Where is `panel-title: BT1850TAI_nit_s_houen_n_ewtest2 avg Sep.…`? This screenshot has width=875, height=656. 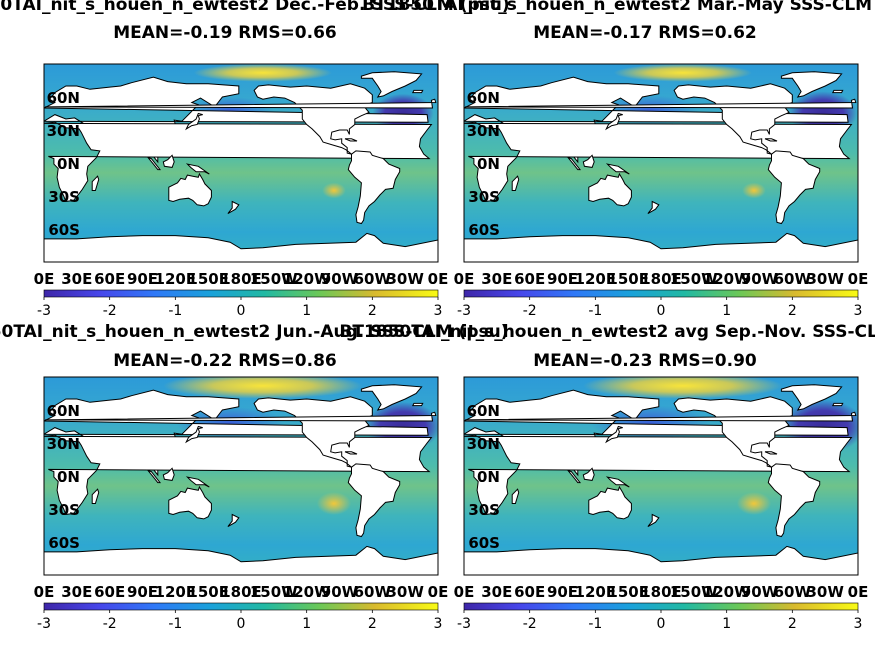 panel-title: BT1850TAI_nit_s_houen_n_ewtest2 avg Sep.… is located at coordinates (607, 332).